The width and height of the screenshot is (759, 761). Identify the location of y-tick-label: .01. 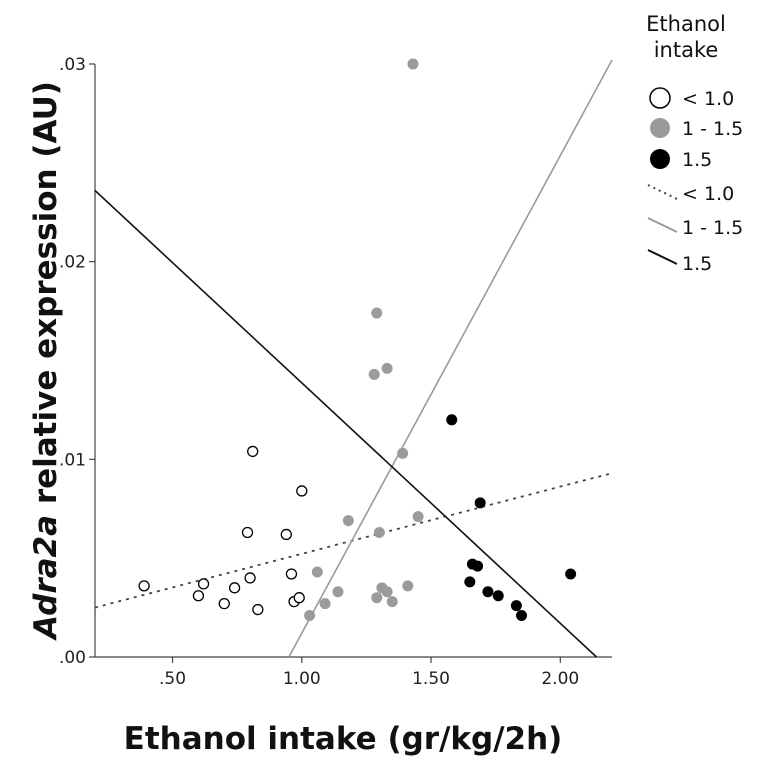
(72, 460).